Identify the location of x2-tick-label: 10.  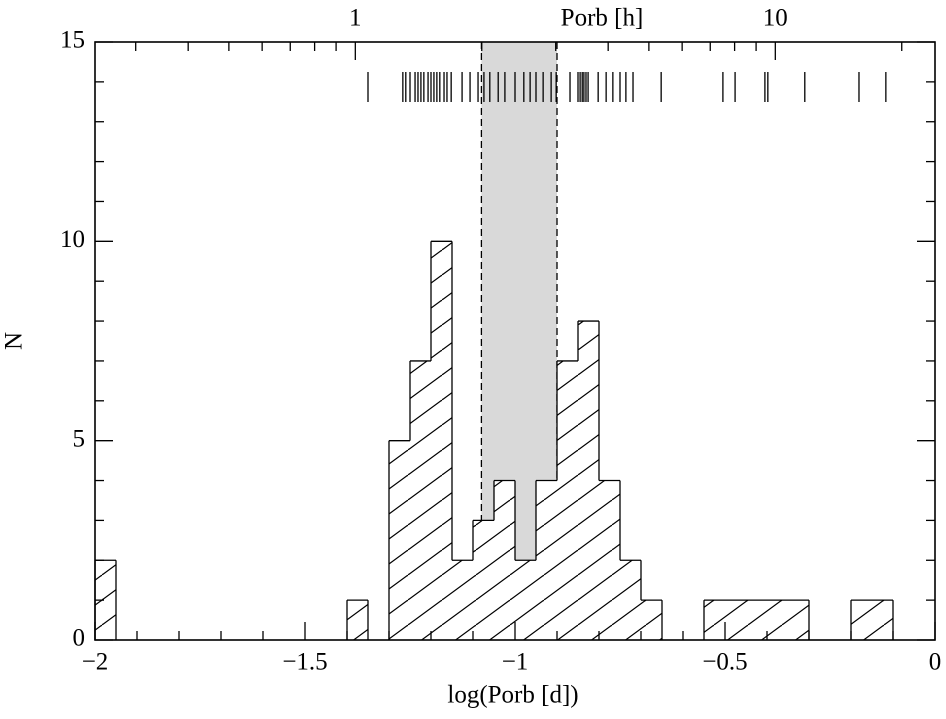
(775, 18).